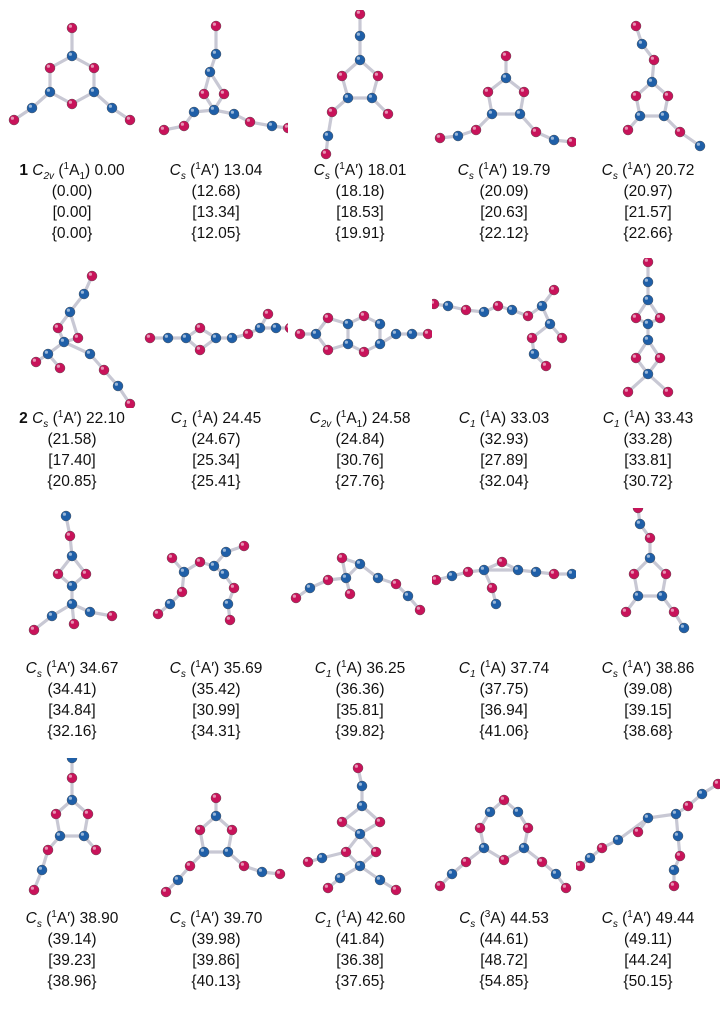 The image size is (720, 1016). What do you see at coordinates (504, 450) in the screenshot?
I see `isomer-labels: C1 (1A) 33.03 (32.93) [27.89] {32.04}` at bounding box center [504, 450].